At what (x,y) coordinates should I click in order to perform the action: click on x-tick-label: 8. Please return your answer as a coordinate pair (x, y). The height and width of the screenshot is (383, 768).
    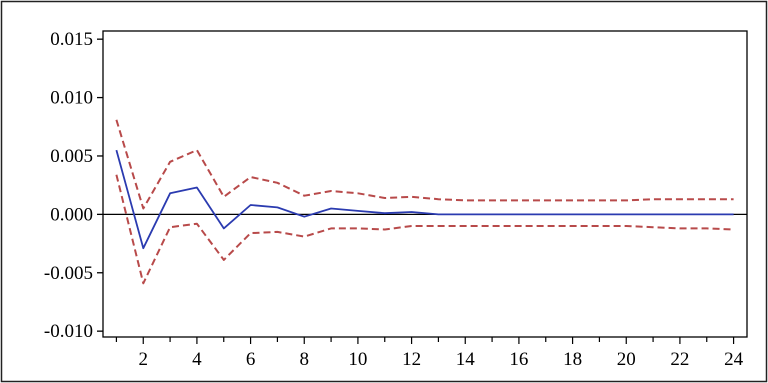
    Looking at the image, I should click on (305, 359).